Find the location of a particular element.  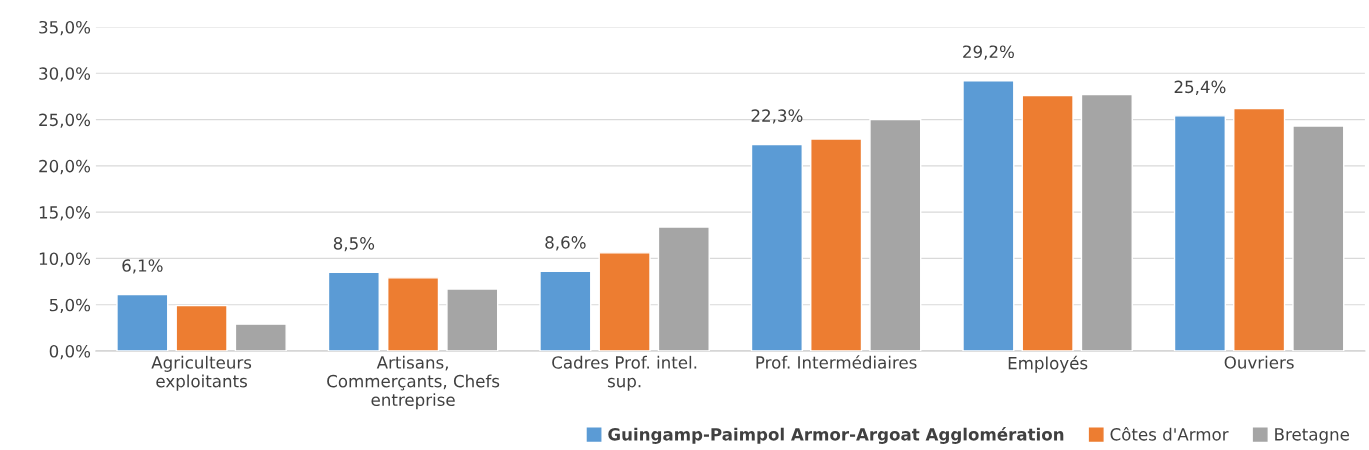

data-label: 8,5% is located at coordinates (354, 244).